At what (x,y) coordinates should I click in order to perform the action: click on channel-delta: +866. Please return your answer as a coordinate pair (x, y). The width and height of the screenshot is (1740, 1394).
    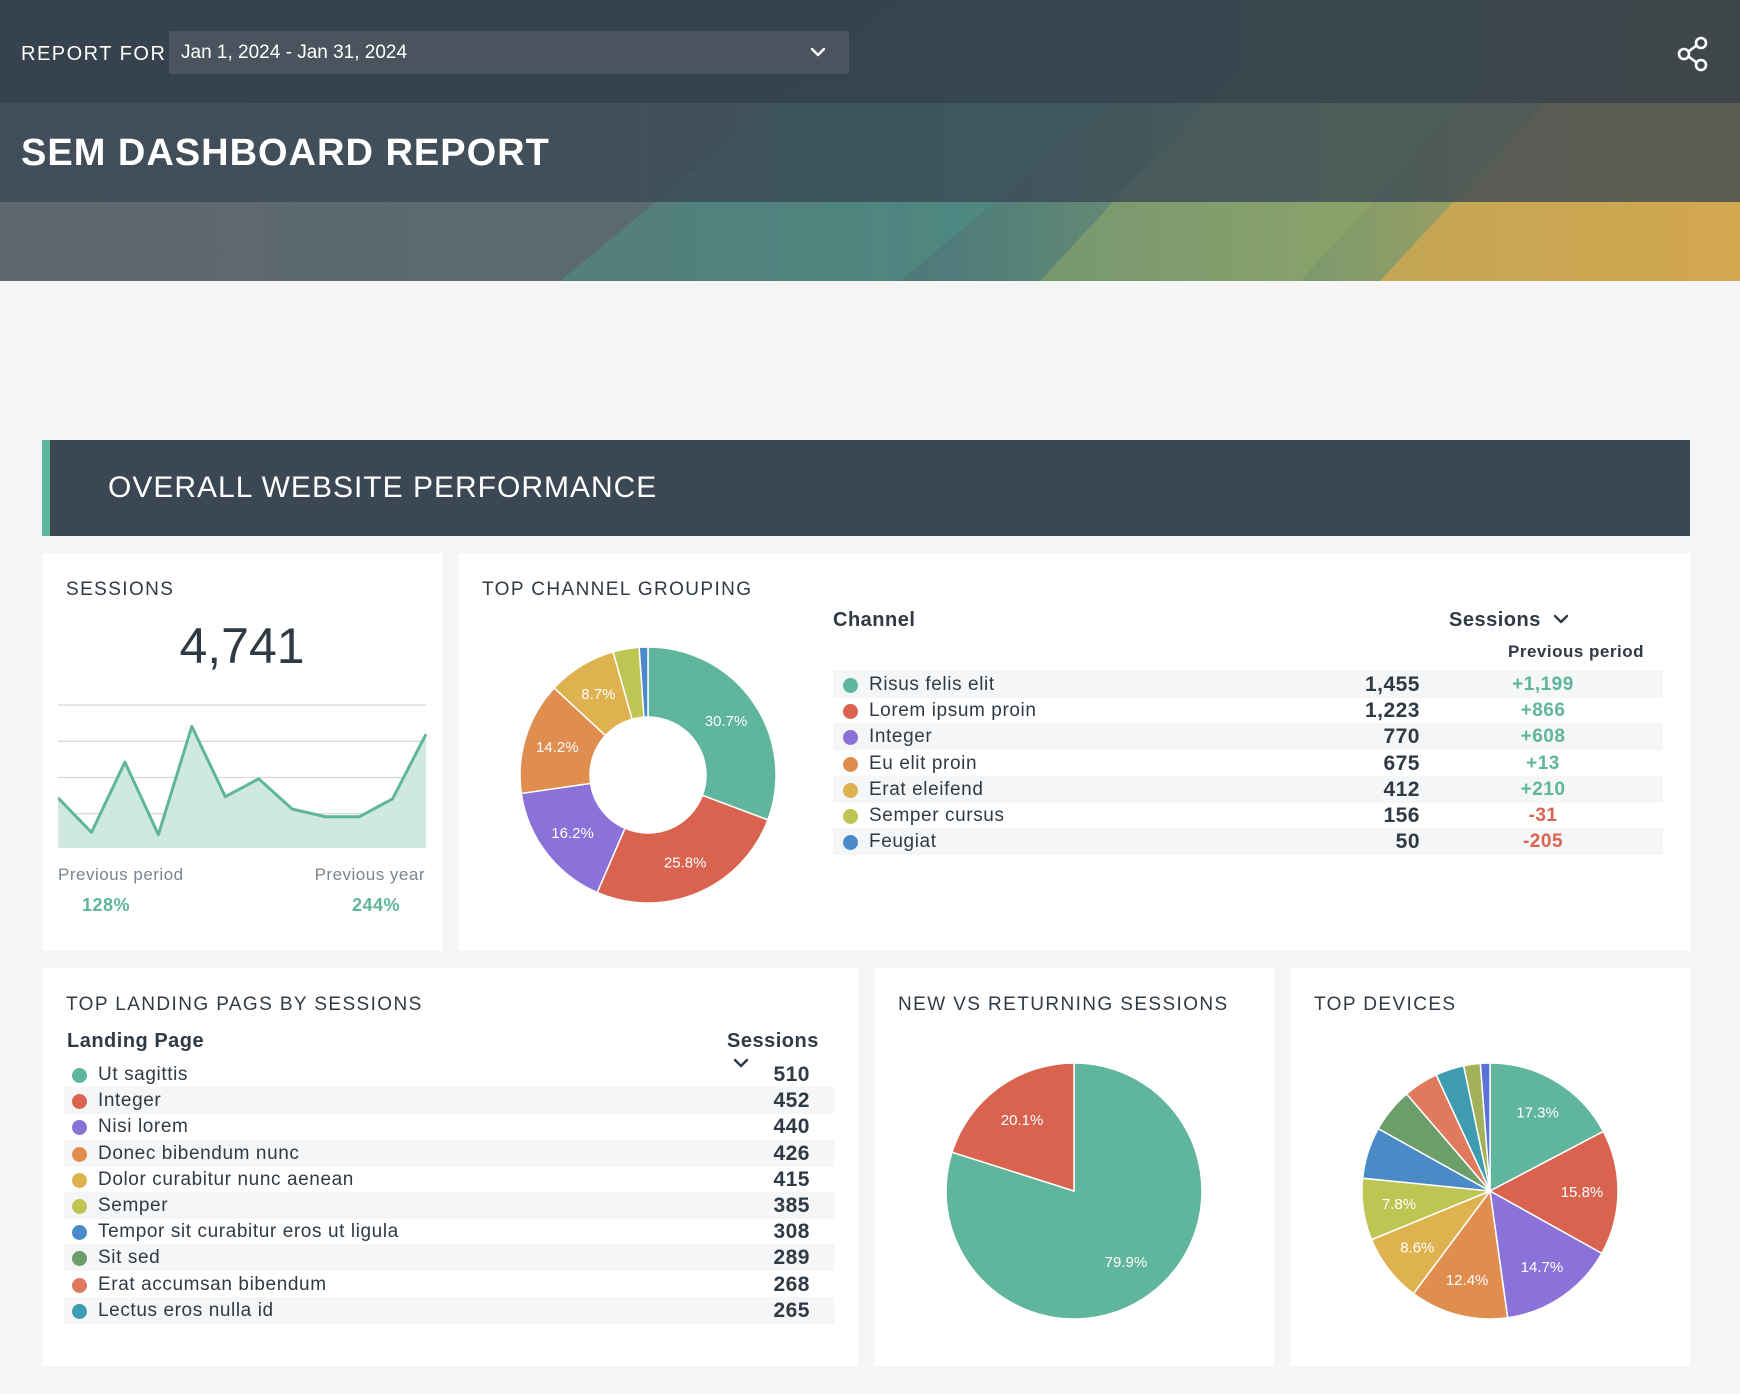
    Looking at the image, I should click on (1543, 711).